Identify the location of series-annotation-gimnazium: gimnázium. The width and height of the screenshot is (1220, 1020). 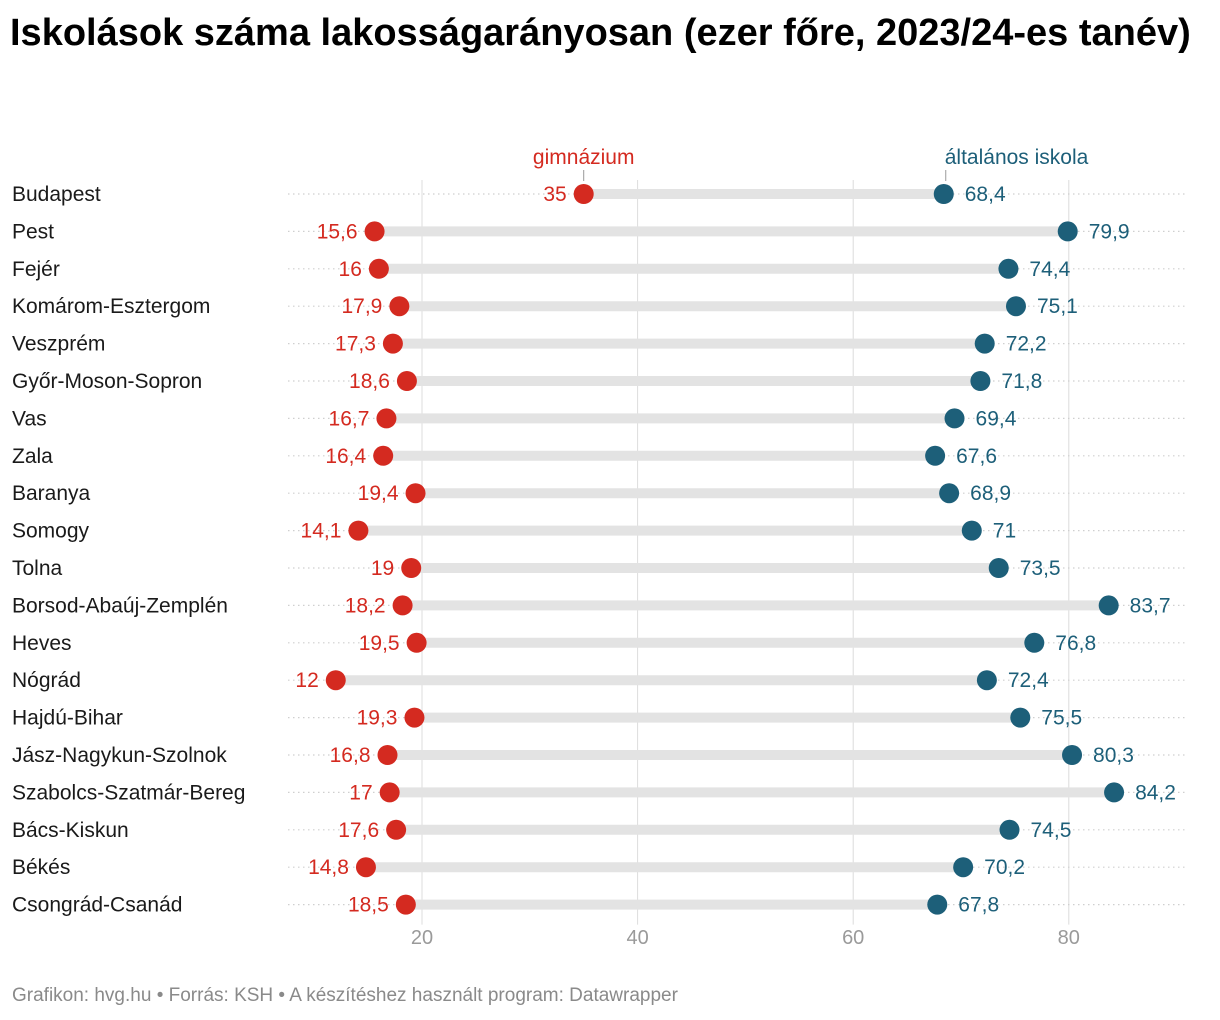
(584, 157).